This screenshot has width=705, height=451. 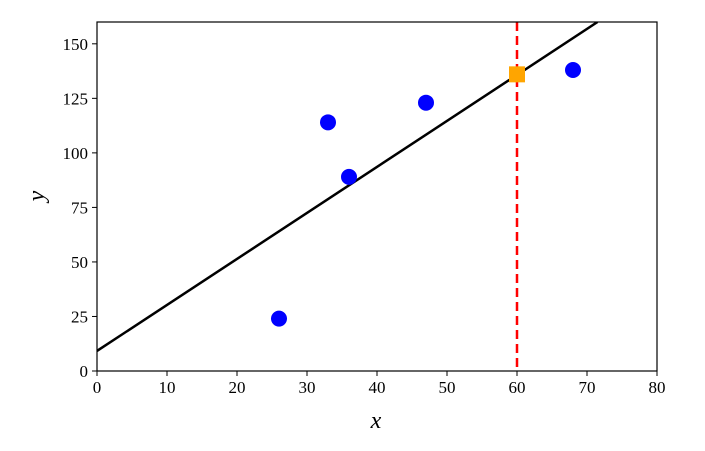 What do you see at coordinates (37, 196) in the screenshot?
I see `y-axis-label: y` at bounding box center [37, 196].